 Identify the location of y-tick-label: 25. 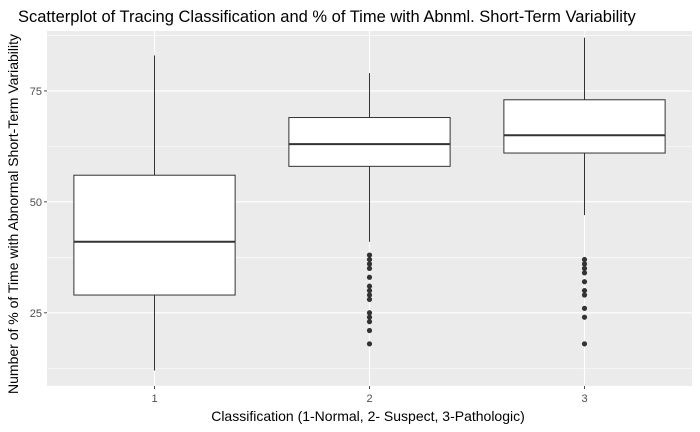
(36, 314).